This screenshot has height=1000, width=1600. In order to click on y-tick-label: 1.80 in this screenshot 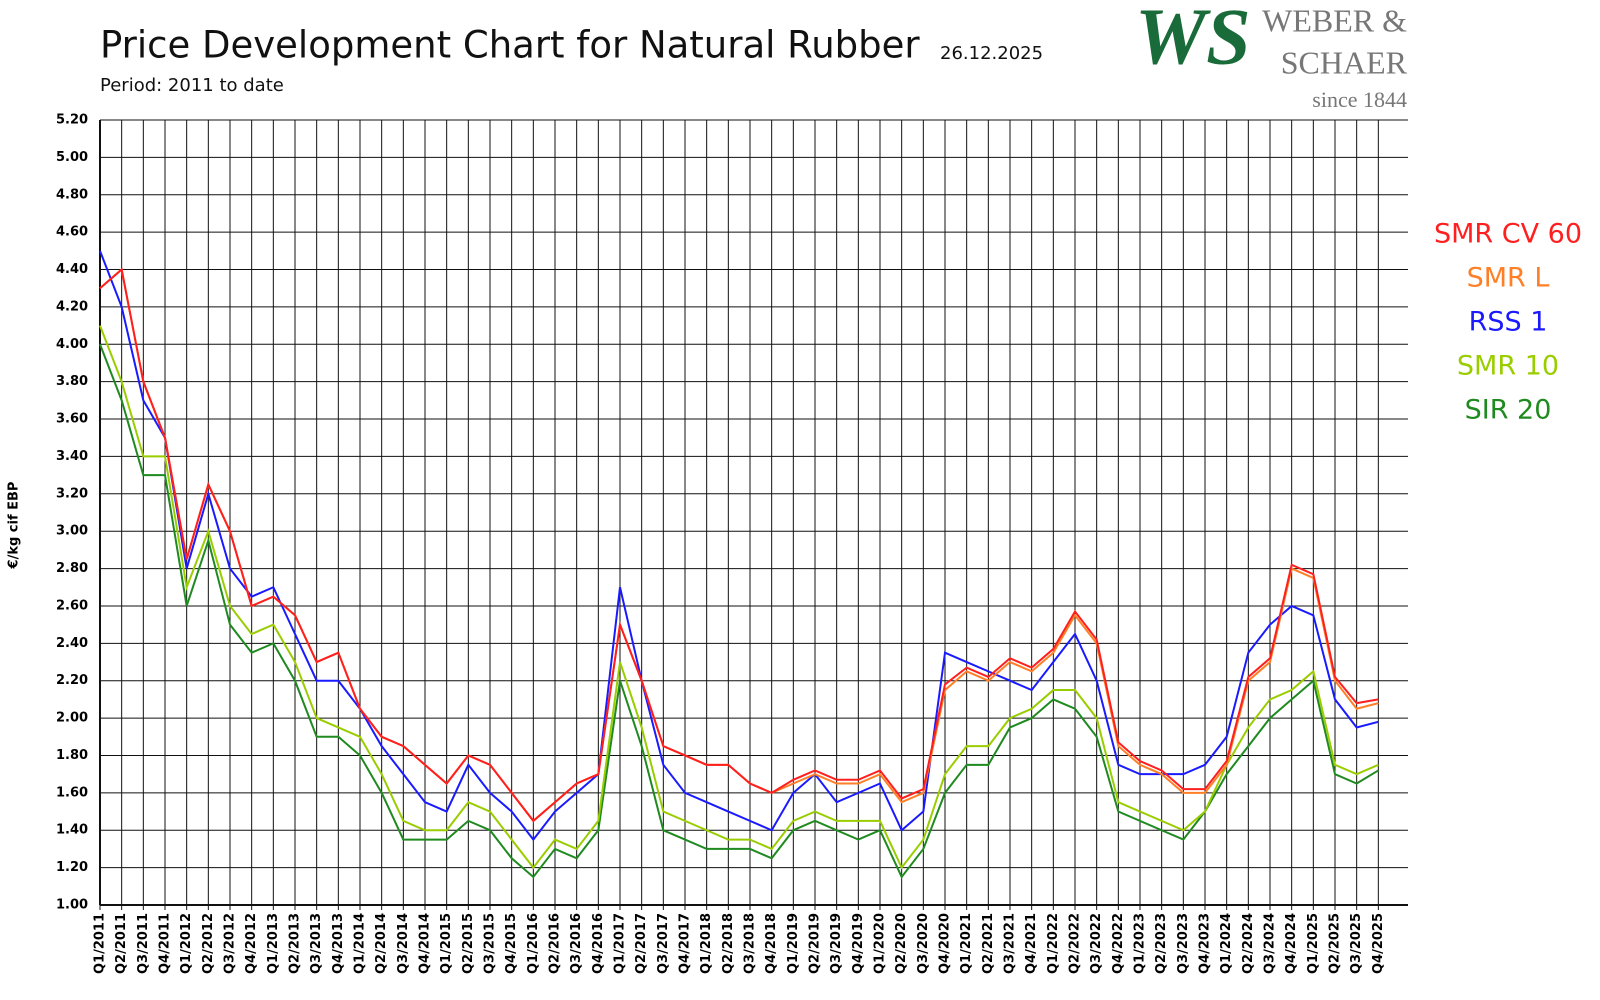, I will do `click(72, 755)`.